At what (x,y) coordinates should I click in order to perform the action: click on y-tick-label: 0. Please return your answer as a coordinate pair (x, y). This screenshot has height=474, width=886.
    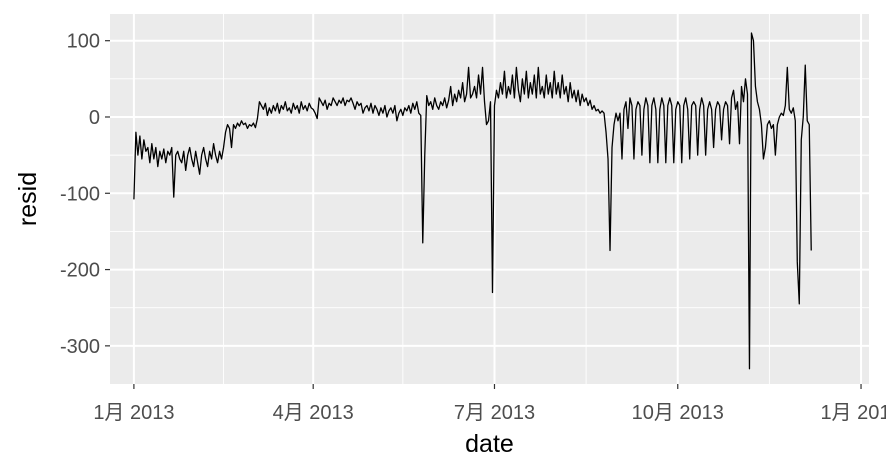
    Looking at the image, I should click on (94, 118).